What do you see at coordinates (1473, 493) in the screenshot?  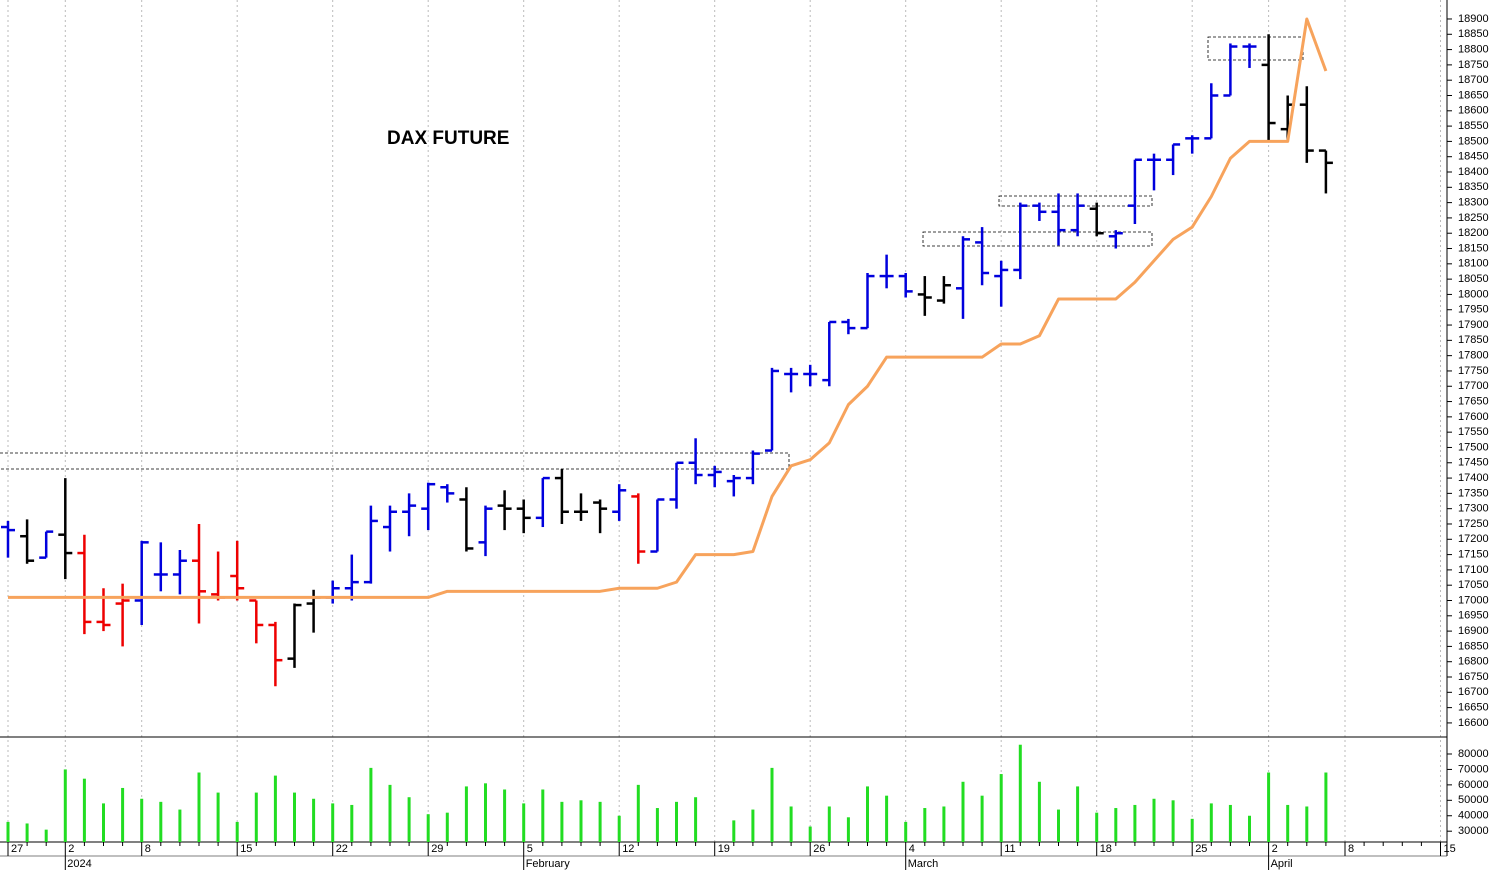 I see `y-tick-label: 17350` at bounding box center [1473, 493].